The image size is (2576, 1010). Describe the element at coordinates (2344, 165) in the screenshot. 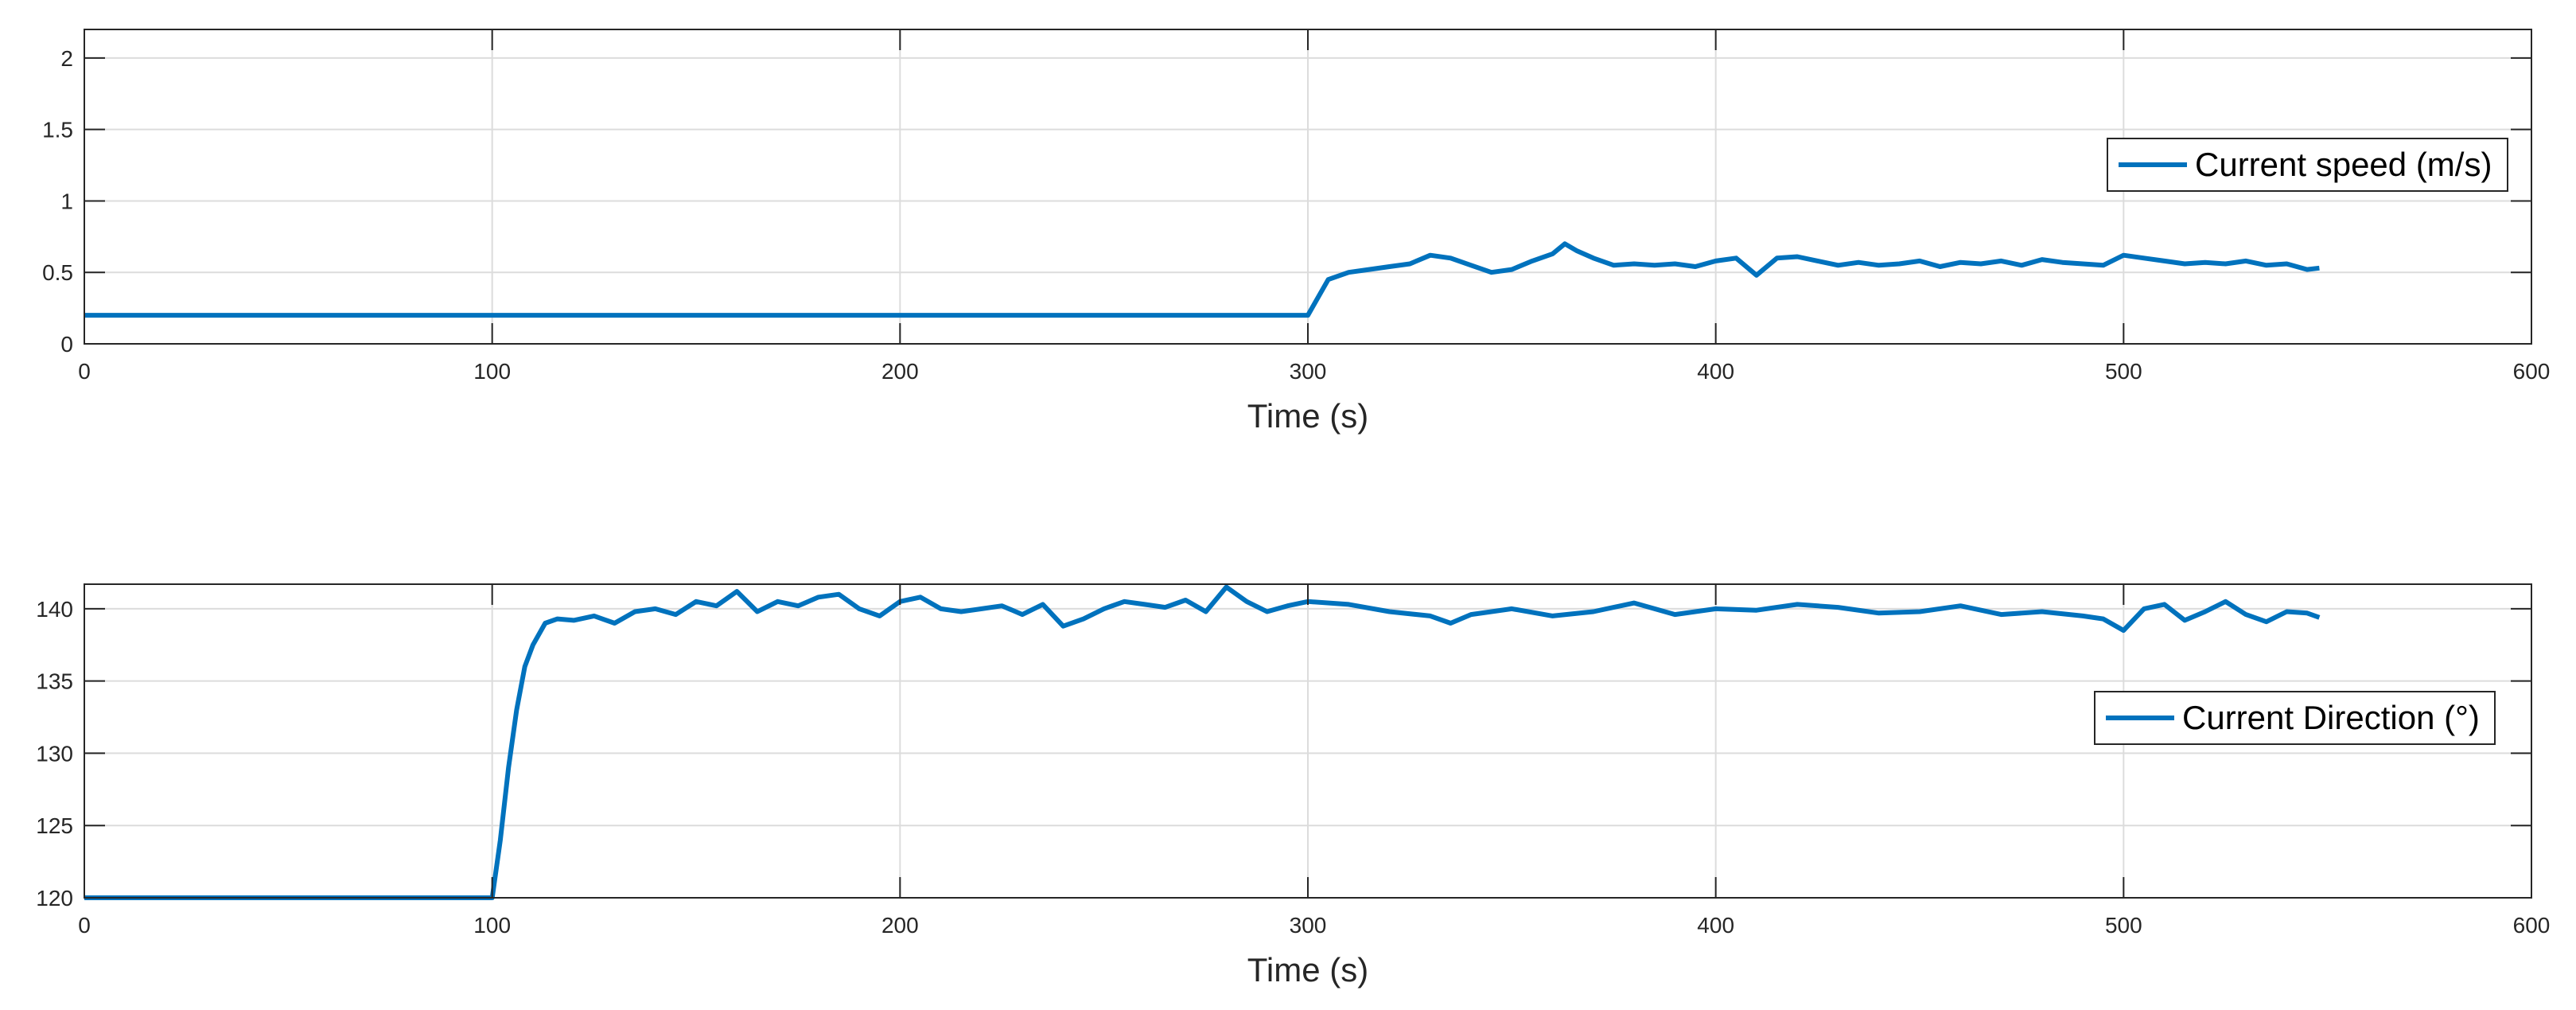

I see `legend-entry-label: Current speed (m/s)` at that location.